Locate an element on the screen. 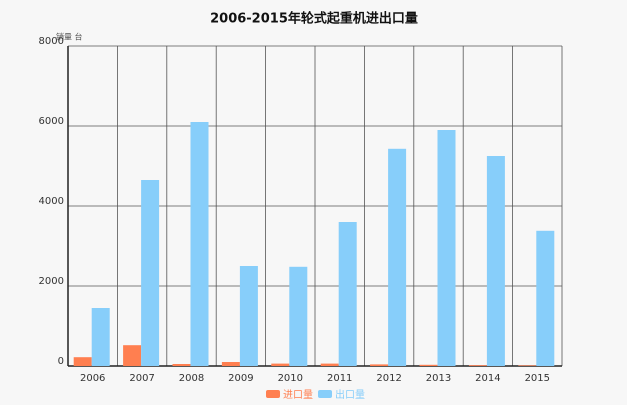  y-axis-label: 销量 台 is located at coordinates (69, 37).